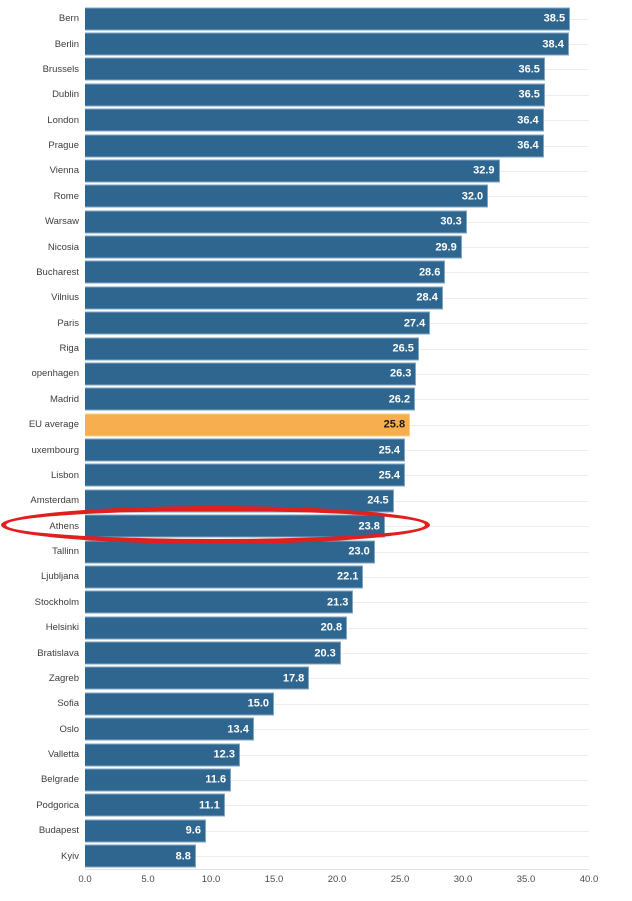 This screenshot has height=901, width=632. I want to click on value-label: 8.8, so click(183, 856).